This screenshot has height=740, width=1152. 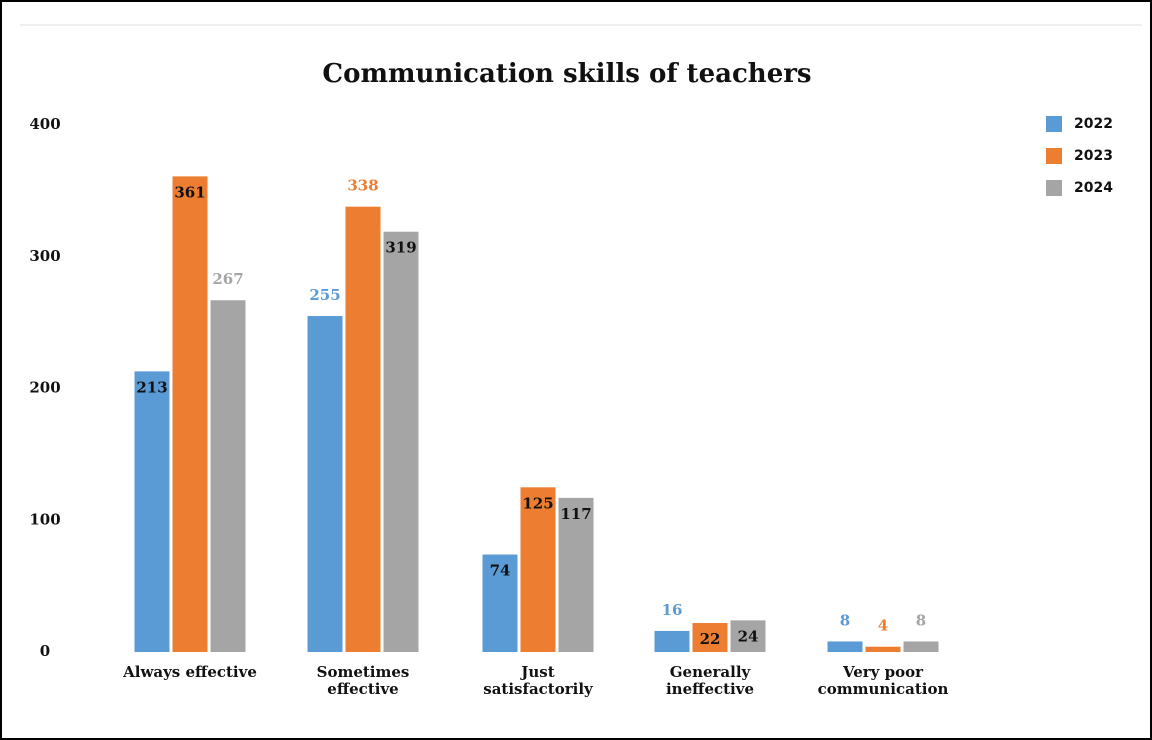 What do you see at coordinates (324, 295) in the screenshot?
I see `data-label: 255` at bounding box center [324, 295].